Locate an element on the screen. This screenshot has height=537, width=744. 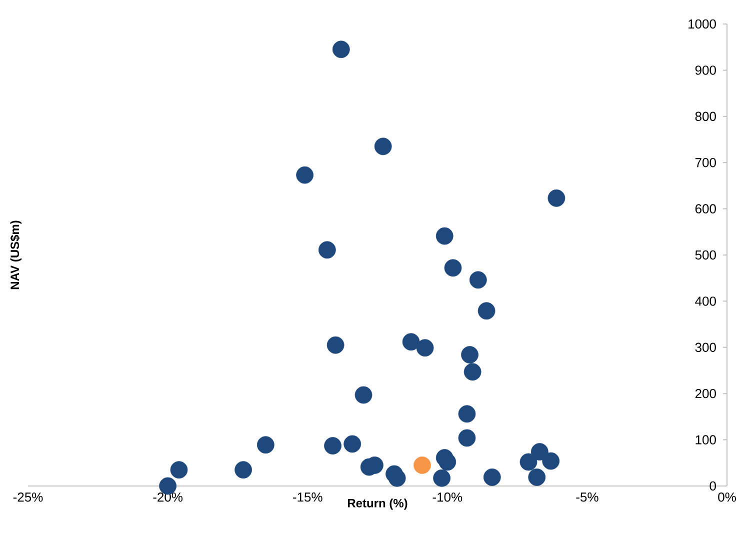
x-tick-label: 0% is located at coordinates (727, 497).